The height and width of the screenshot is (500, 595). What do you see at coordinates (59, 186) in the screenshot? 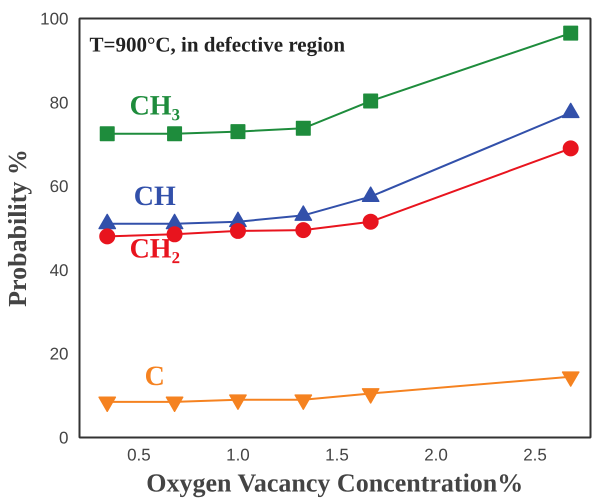
I see `y-tick-label: 60` at bounding box center [59, 186].